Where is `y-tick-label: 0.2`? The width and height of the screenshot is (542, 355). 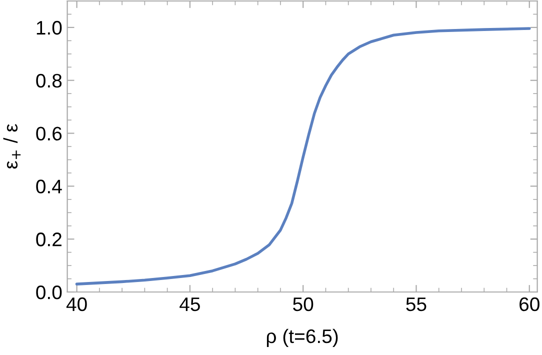 y-tick-label: 0.2 is located at coordinates (49, 239).